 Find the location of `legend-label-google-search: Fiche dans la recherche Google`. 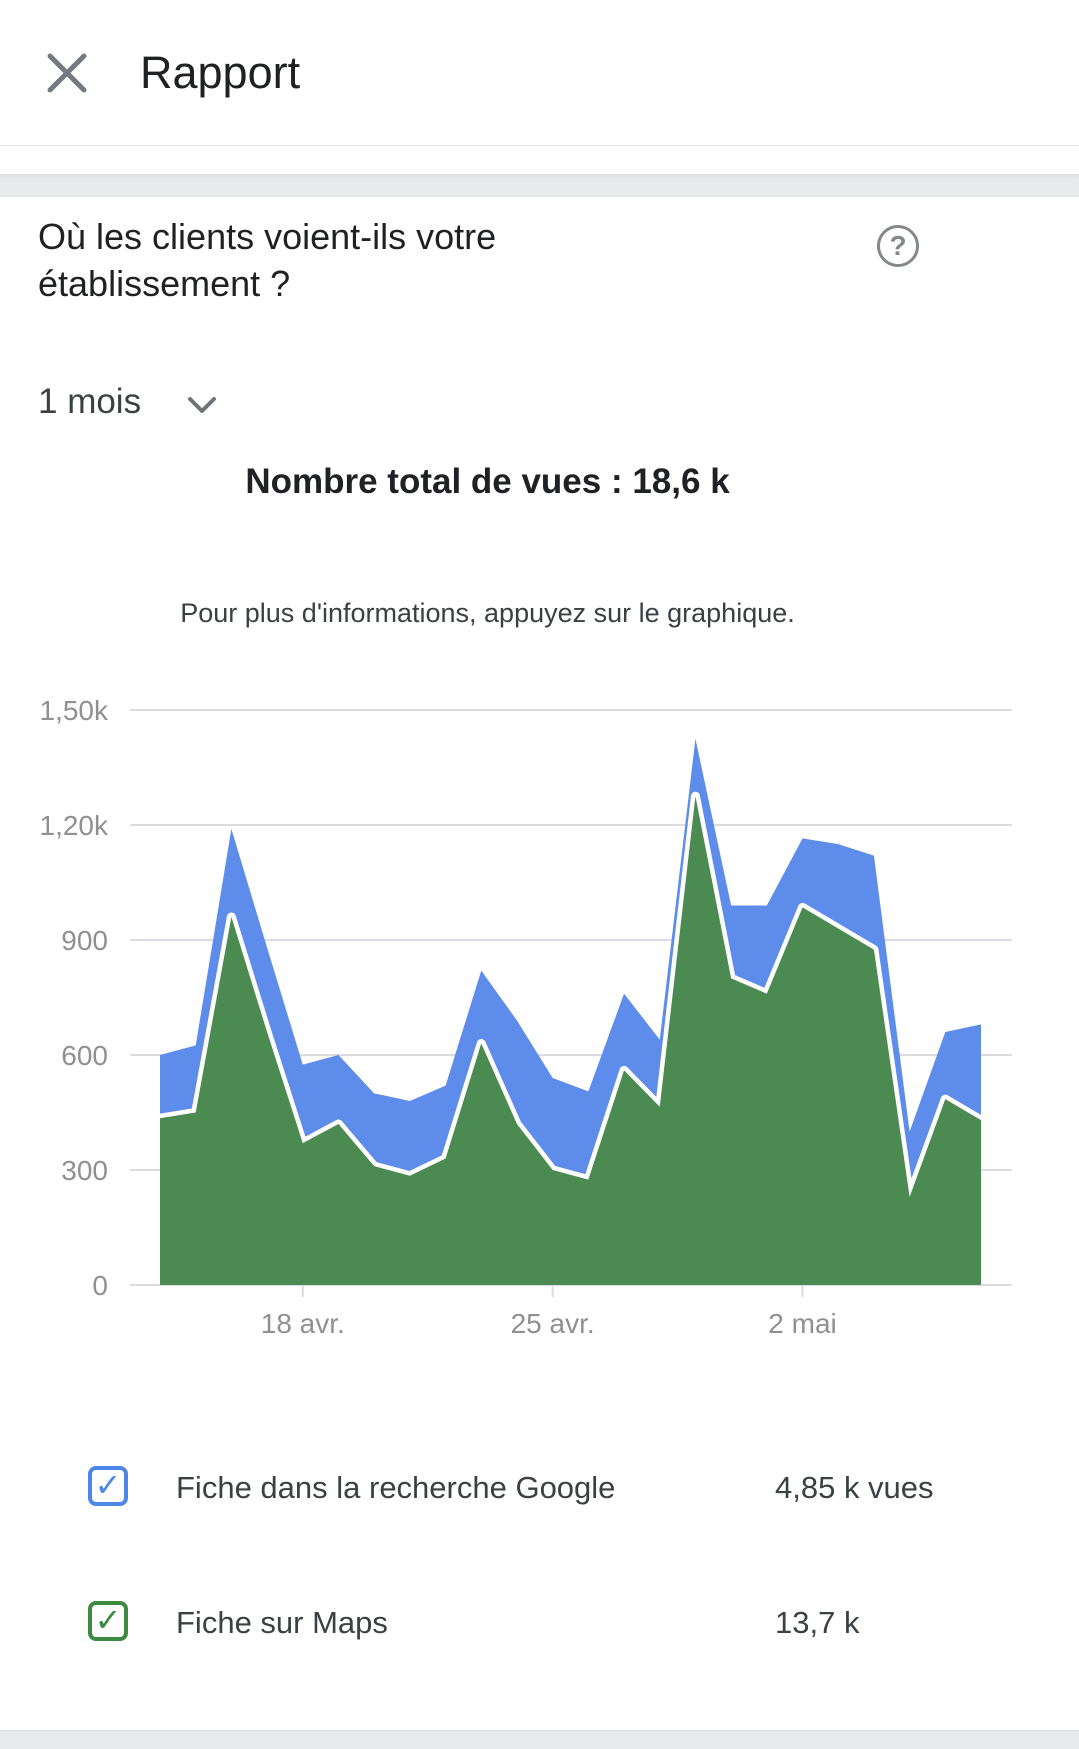

legend-label-google-search: Fiche dans la recherche Google is located at coordinates (396, 1487).